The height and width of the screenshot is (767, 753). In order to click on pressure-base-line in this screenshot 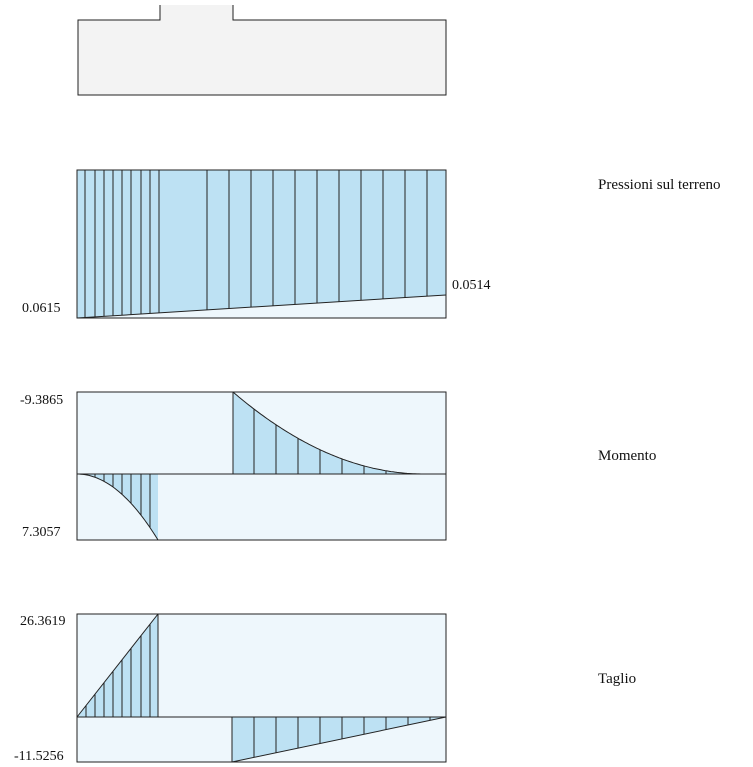, I will do `click(261, 306)`.